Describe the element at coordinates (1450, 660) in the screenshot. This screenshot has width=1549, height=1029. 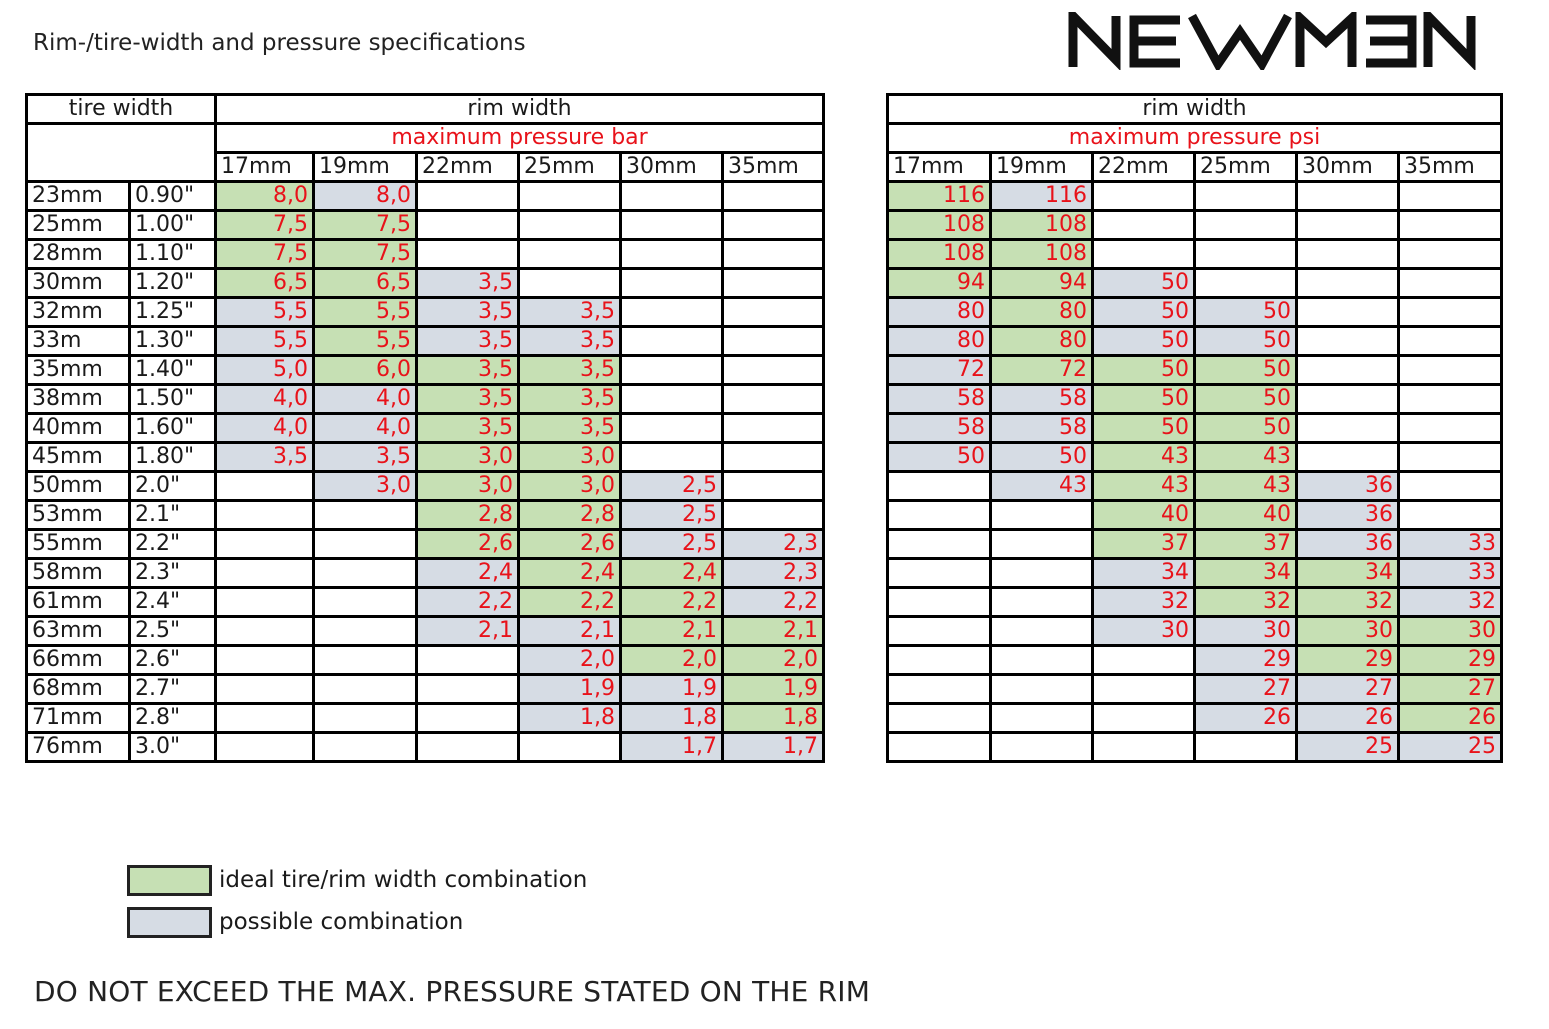
I see `pressure-psi-cell: 29` at that location.